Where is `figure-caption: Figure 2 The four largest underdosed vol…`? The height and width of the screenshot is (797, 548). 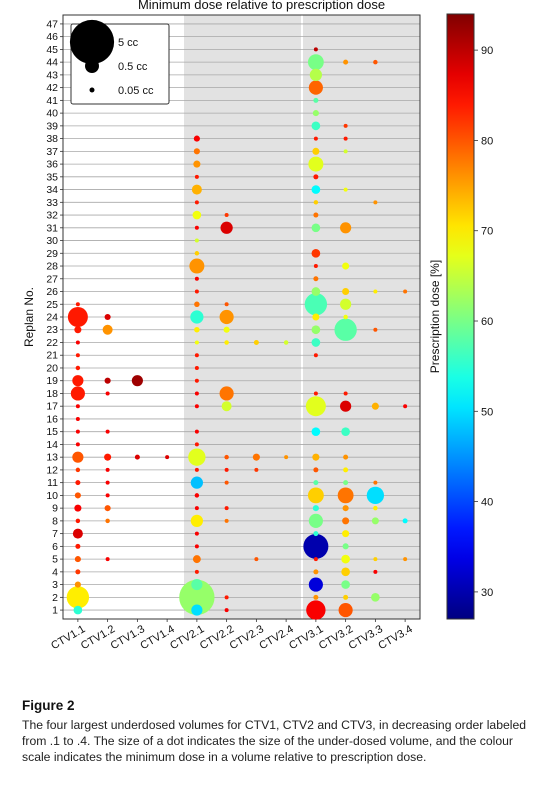
figure-caption: Figure 2 The four largest underdosed vol… is located at coordinates (279, 731).